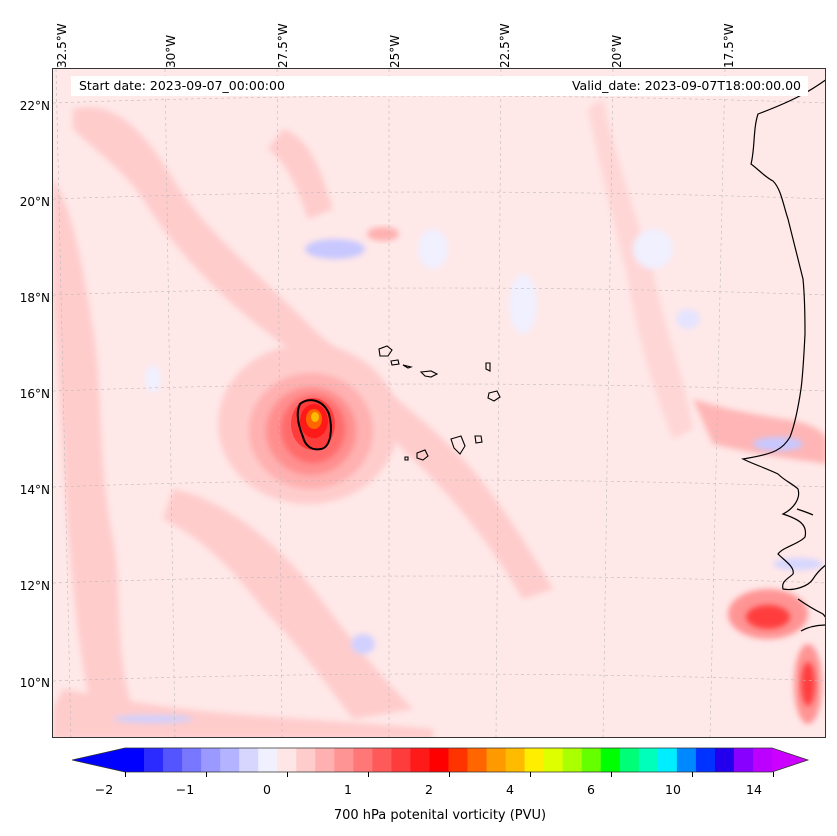 The image size is (837, 836). Describe the element at coordinates (34, 394) in the screenshot. I see `lat-label-16n: 16°N` at that location.